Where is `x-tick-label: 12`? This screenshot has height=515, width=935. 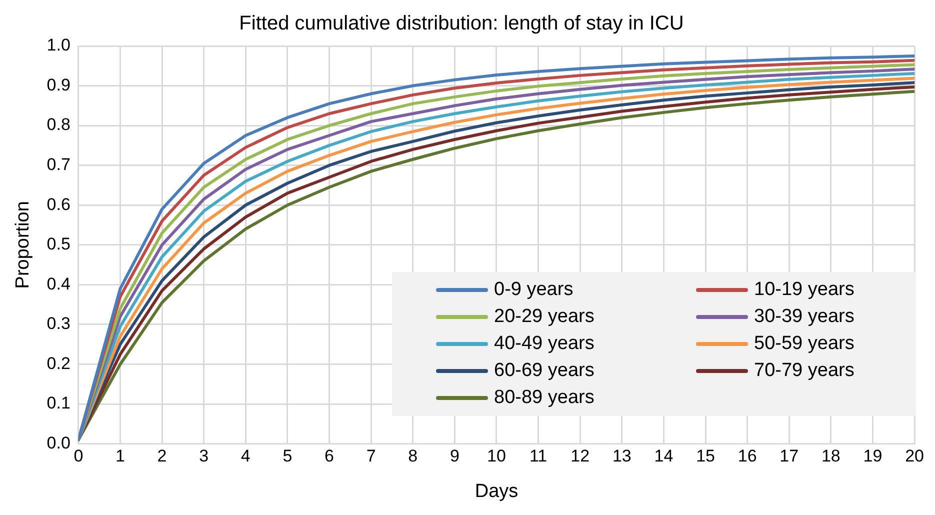 x-tick-label: 12 is located at coordinates (580, 456).